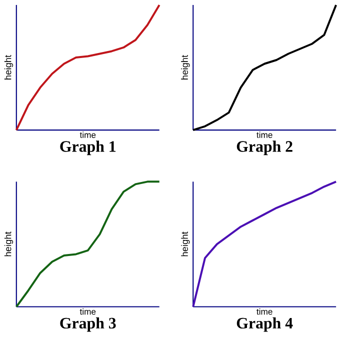 The height and width of the screenshot is (341, 344). I want to click on text: Graph 1, so click(88, 148).